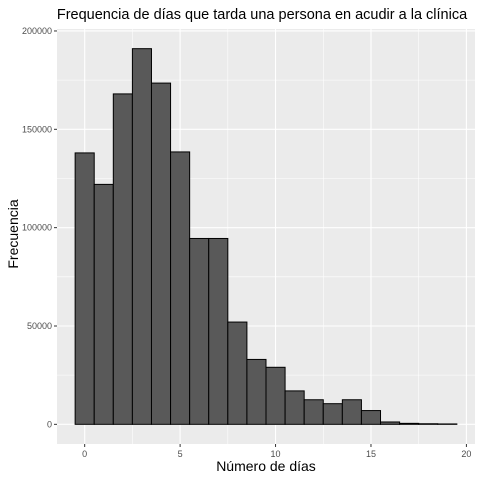  Describe the element at coordinates (37, 129) in the screenshot. I see `y-tick-label: 150000` at that location.